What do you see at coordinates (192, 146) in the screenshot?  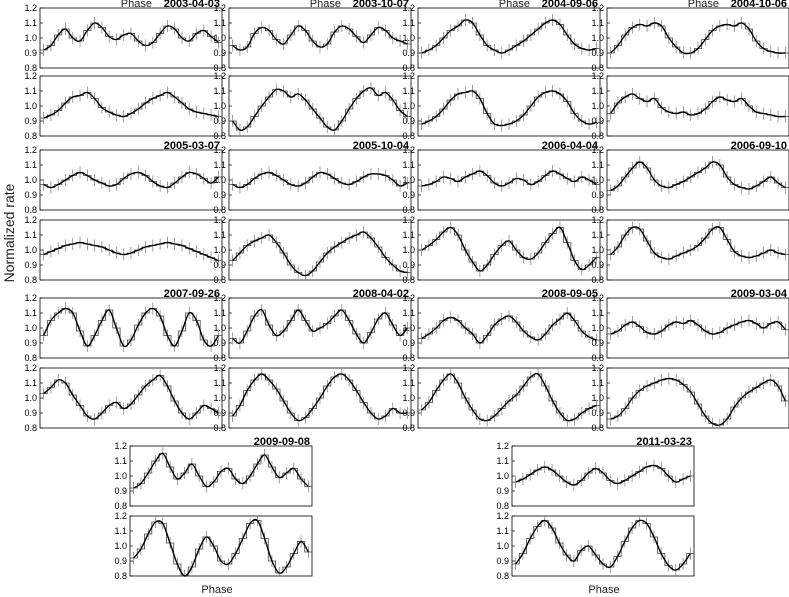 I see `panel-title: 2005-03-07` at bounding box center [192, 146].